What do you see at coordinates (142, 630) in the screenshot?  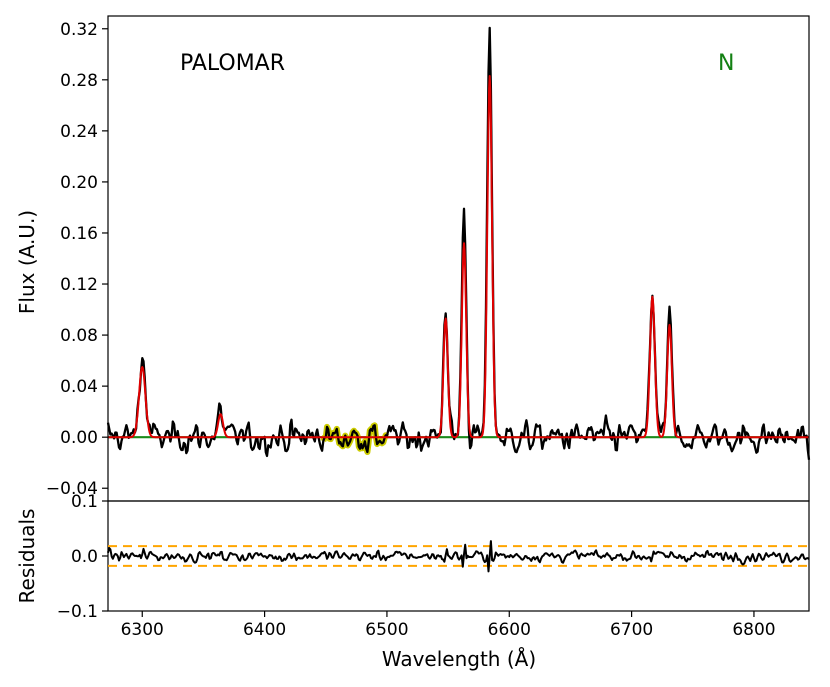 I see `x-tick-label: 6300` at bounding box center [142, 630].